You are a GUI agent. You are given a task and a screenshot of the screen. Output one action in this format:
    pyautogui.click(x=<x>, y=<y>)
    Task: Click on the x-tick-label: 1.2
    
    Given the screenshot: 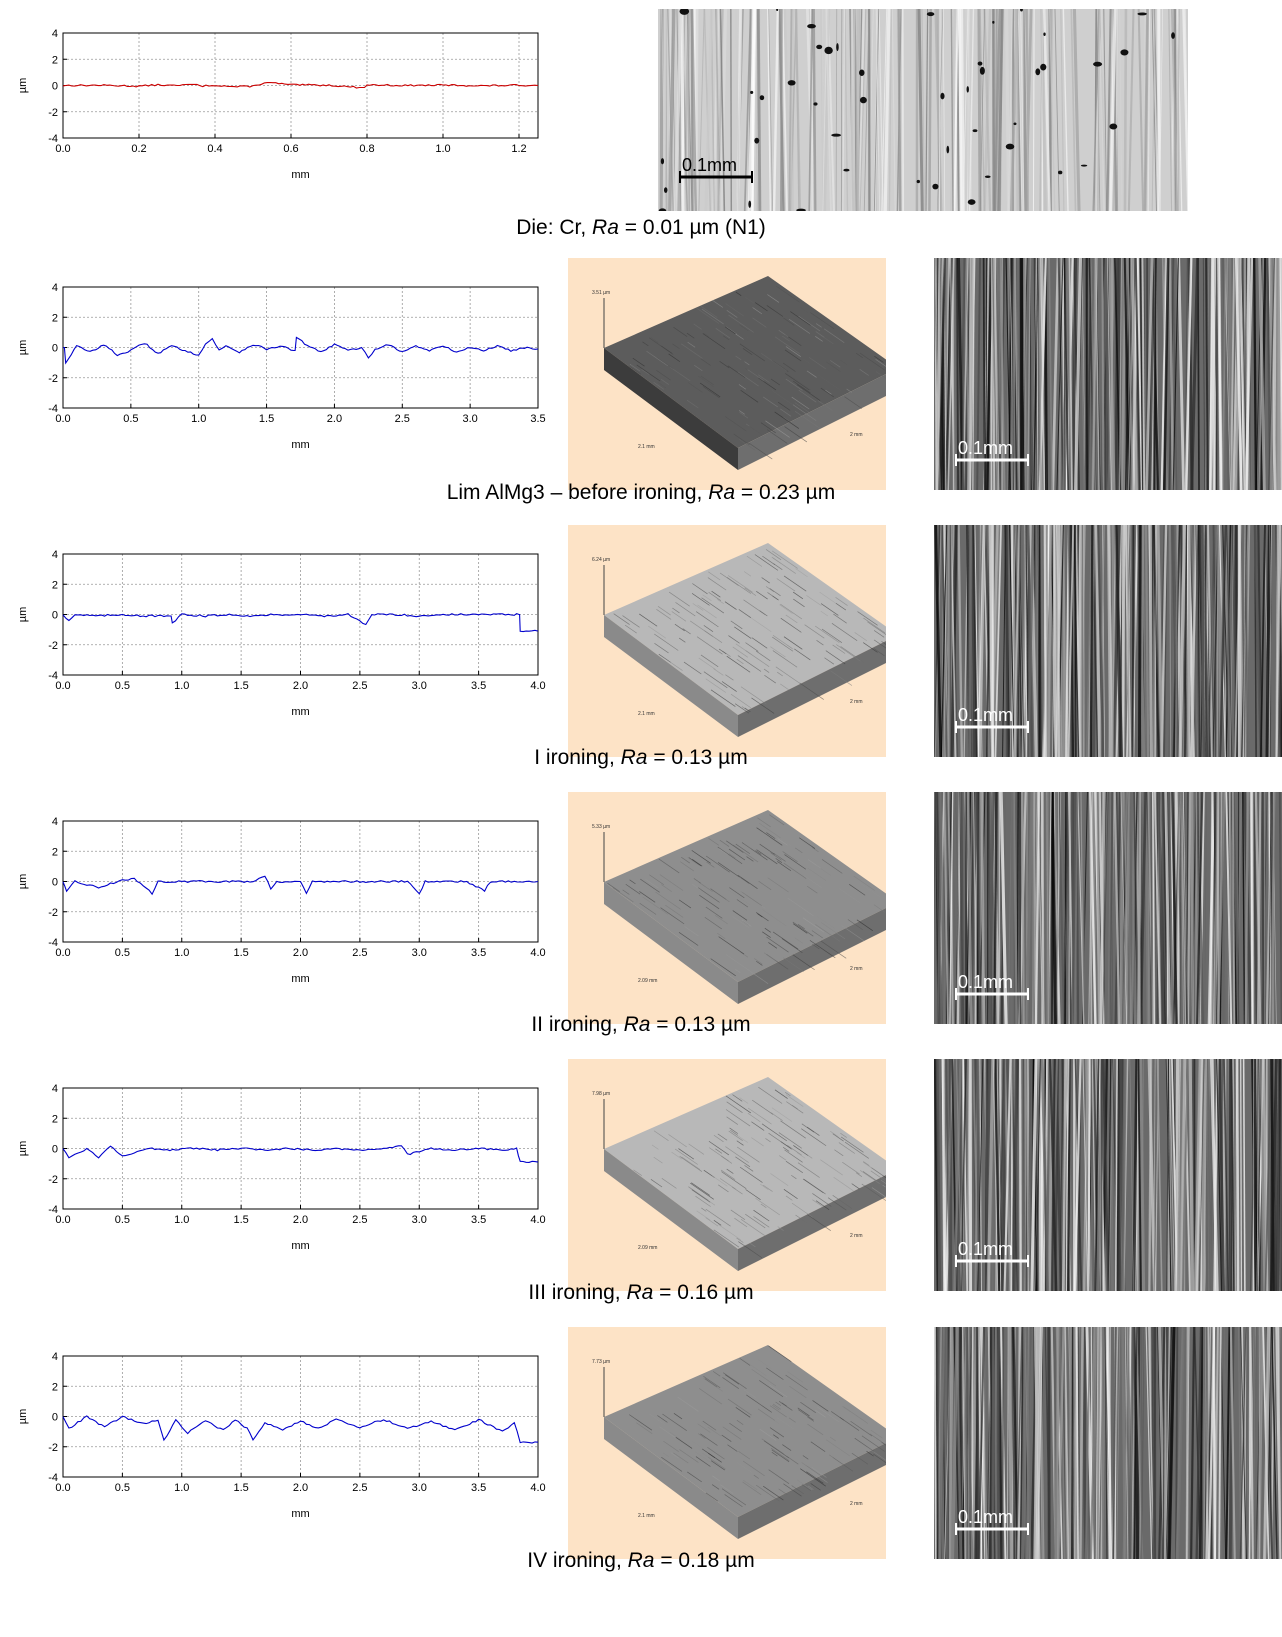 What is the action you would take?
    pyautogui.click(x=518, y=149)
    